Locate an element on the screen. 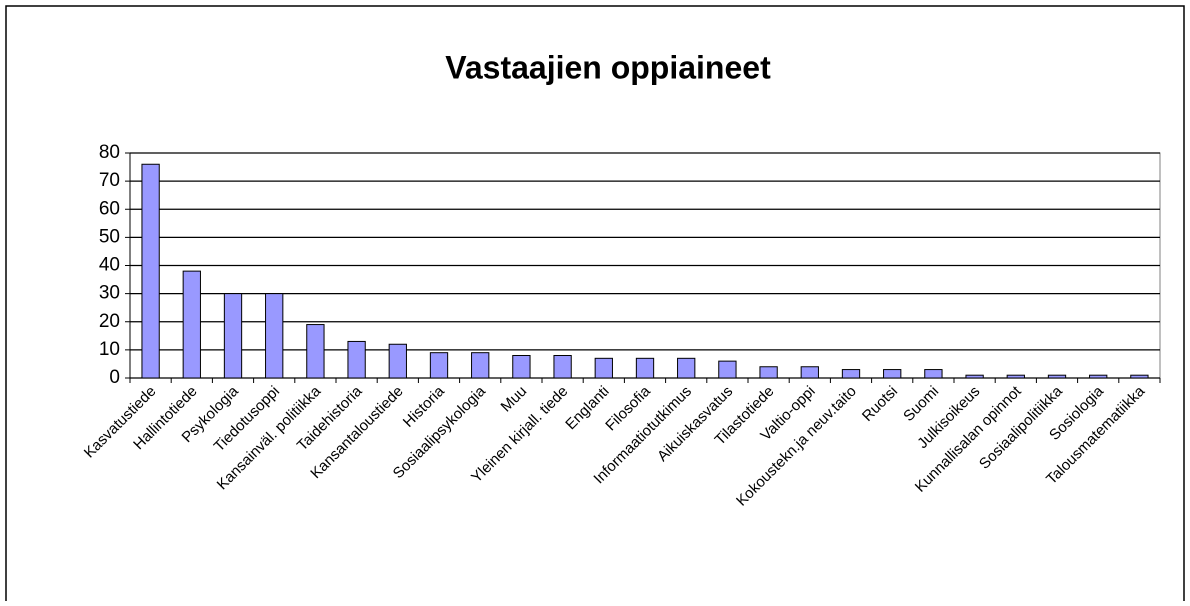 Image resolution: width=1190 pixels, height=606 pixels. y-tick-label: 40 is located at coordinates (109, 265).